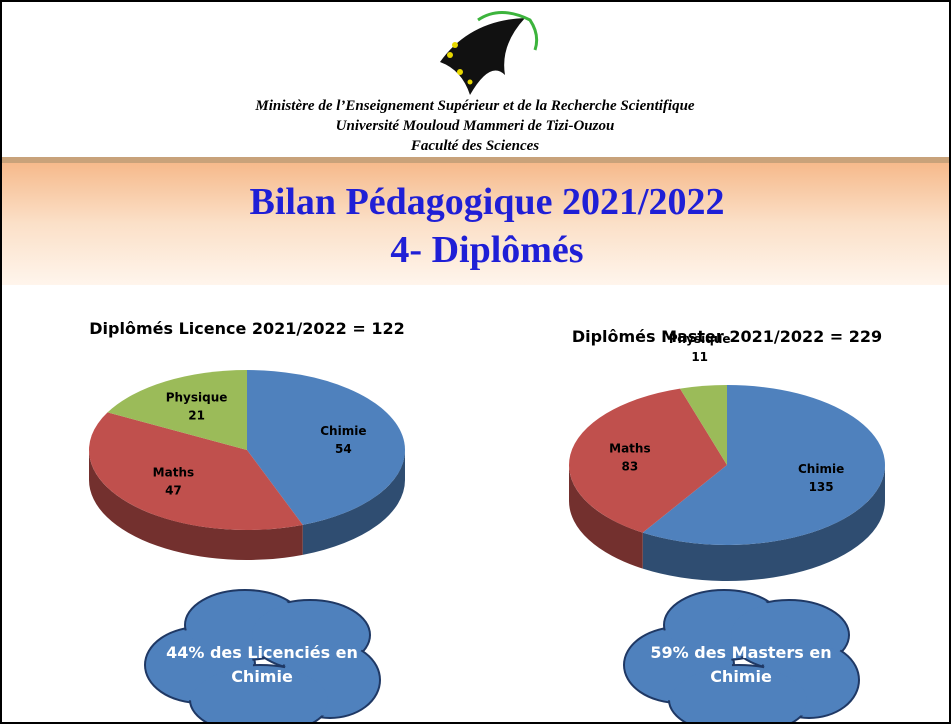  I want to click on callout-line: 44% des Licenciés en, so click(262, 652).